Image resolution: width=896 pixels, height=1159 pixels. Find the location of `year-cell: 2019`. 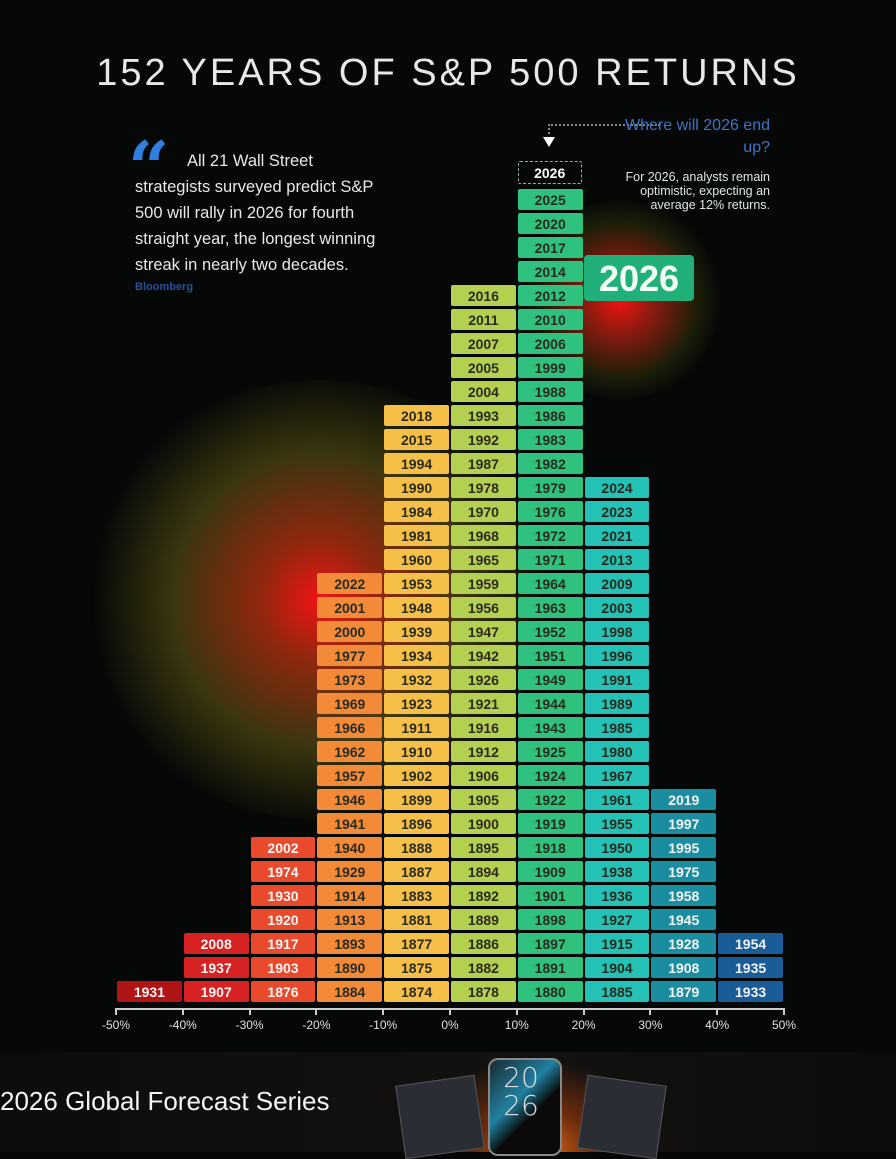

year-cell: 2019 is located at coordinates (684, 799).